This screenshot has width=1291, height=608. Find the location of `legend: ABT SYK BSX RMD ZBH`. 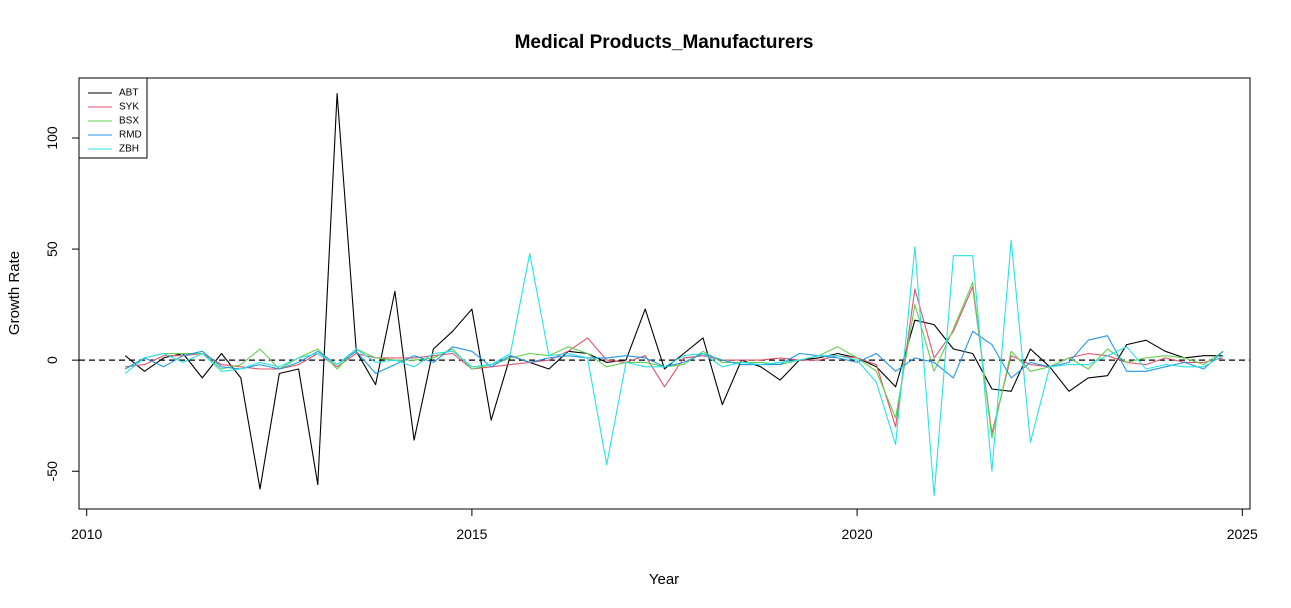

legend: ABT SYK BSX RMD ZBH is located at coordinates (113, 118).